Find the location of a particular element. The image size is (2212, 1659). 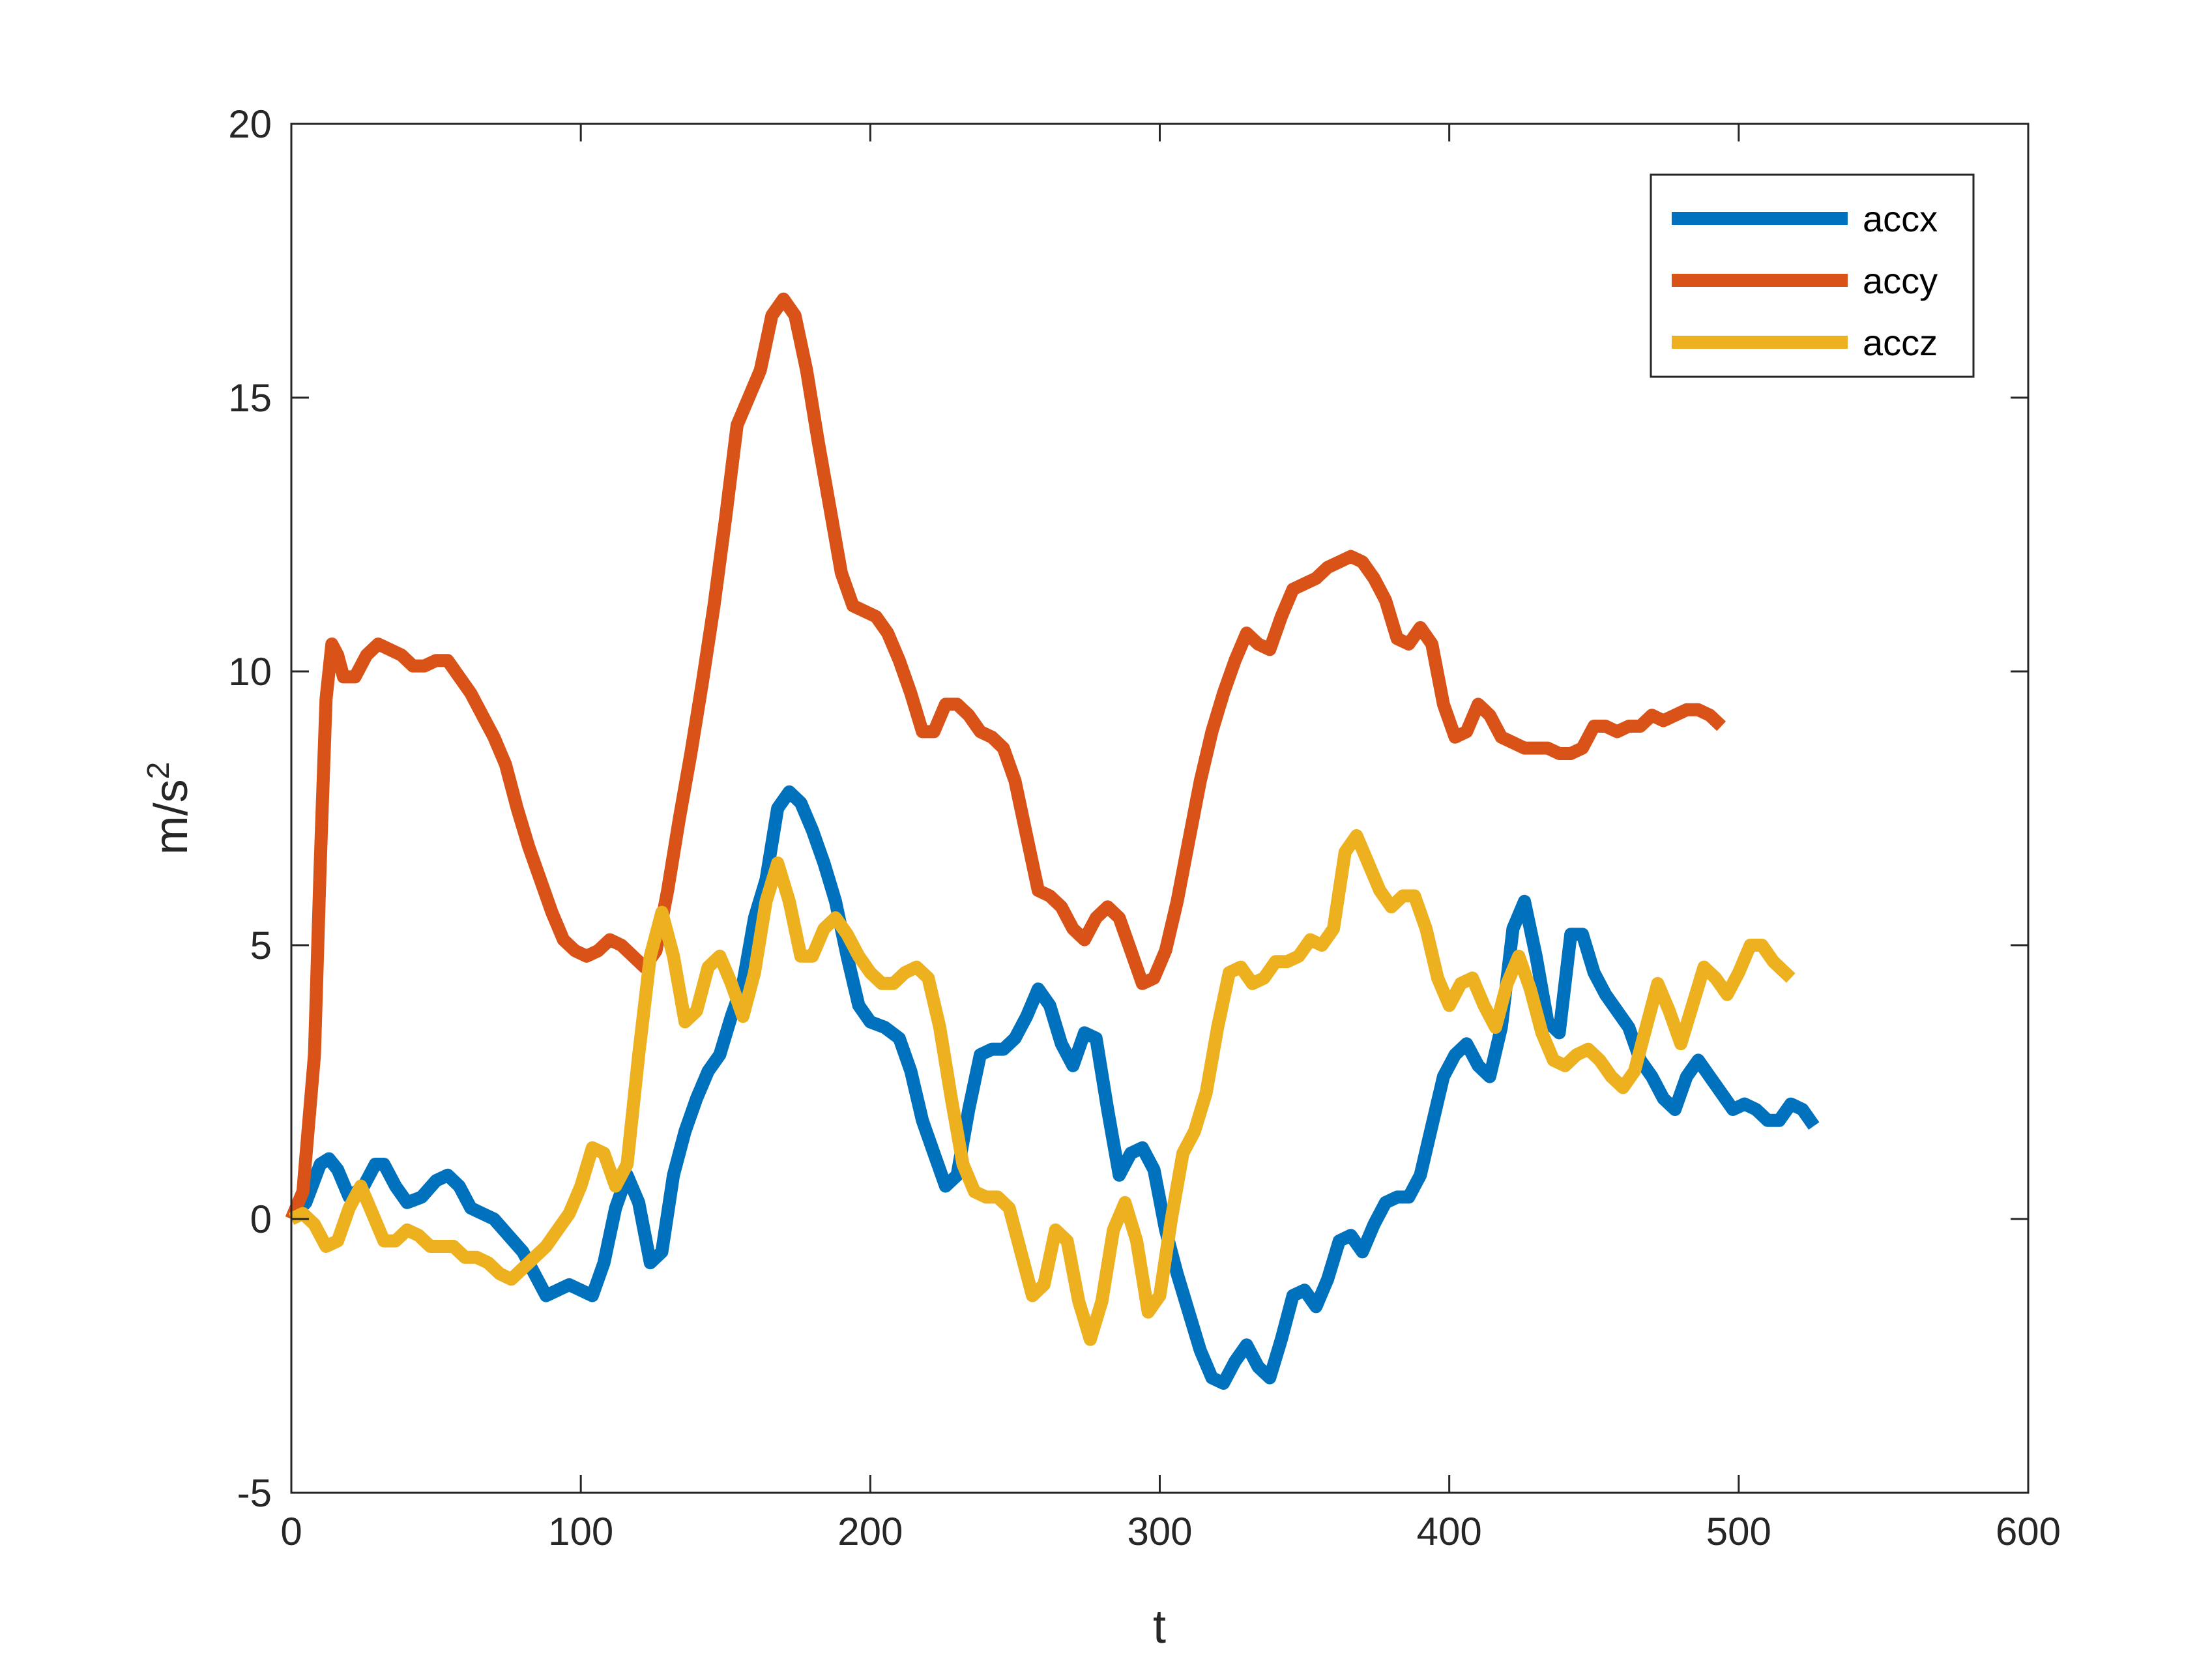

y-tick-label-10: 10 is located at coordinates (250, 672).